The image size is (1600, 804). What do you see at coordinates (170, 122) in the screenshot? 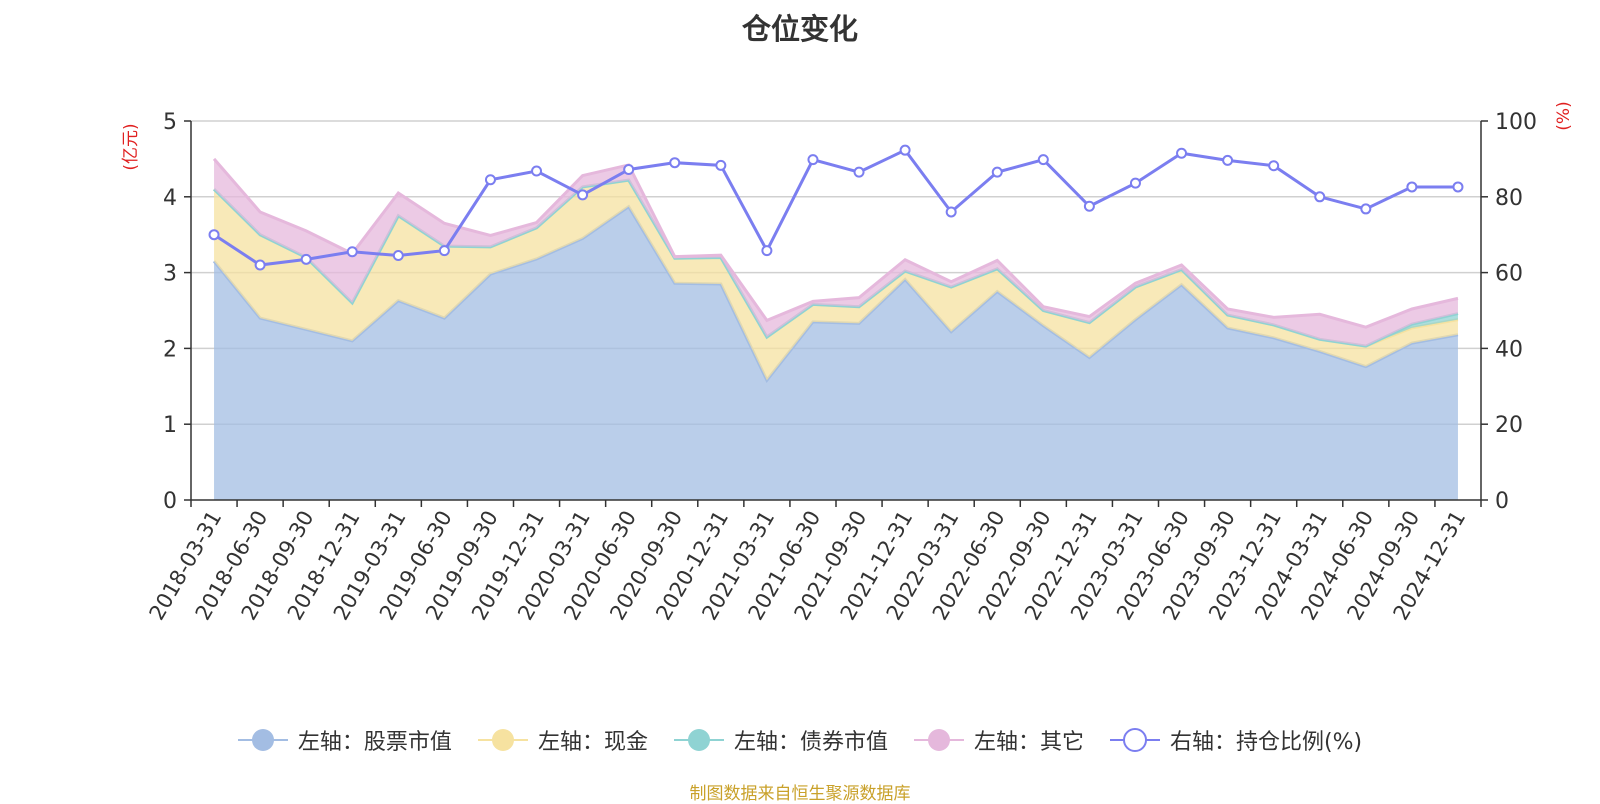
I see `left-axis-tick-label: 5` at bounding box center [170, 122].